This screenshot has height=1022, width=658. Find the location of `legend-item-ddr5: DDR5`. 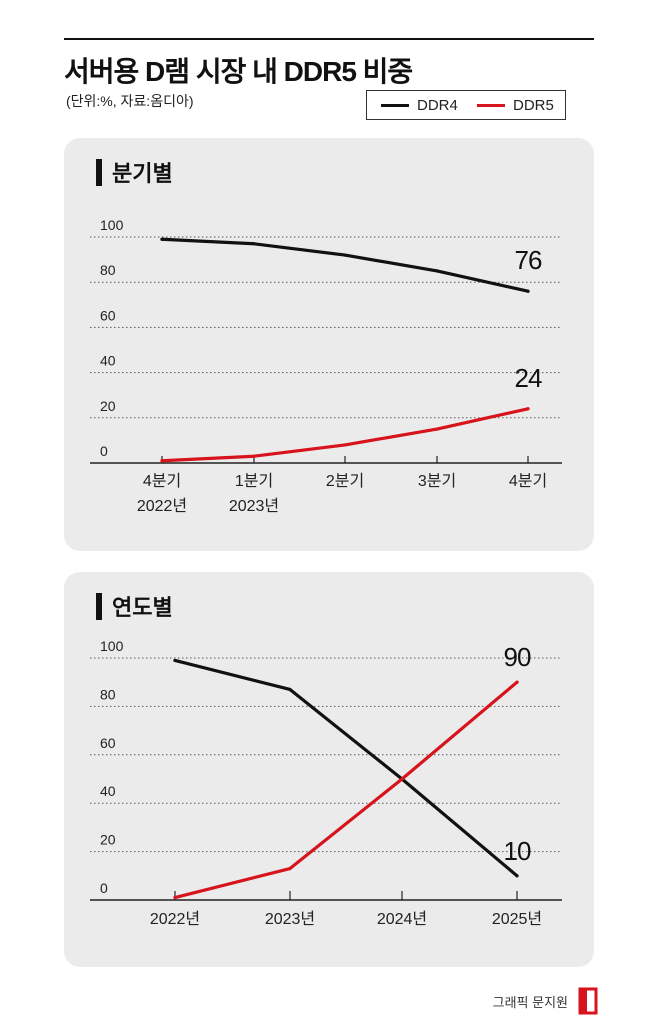

legend-item-ddr5: DDR5 is located at coordinates (515, 105).